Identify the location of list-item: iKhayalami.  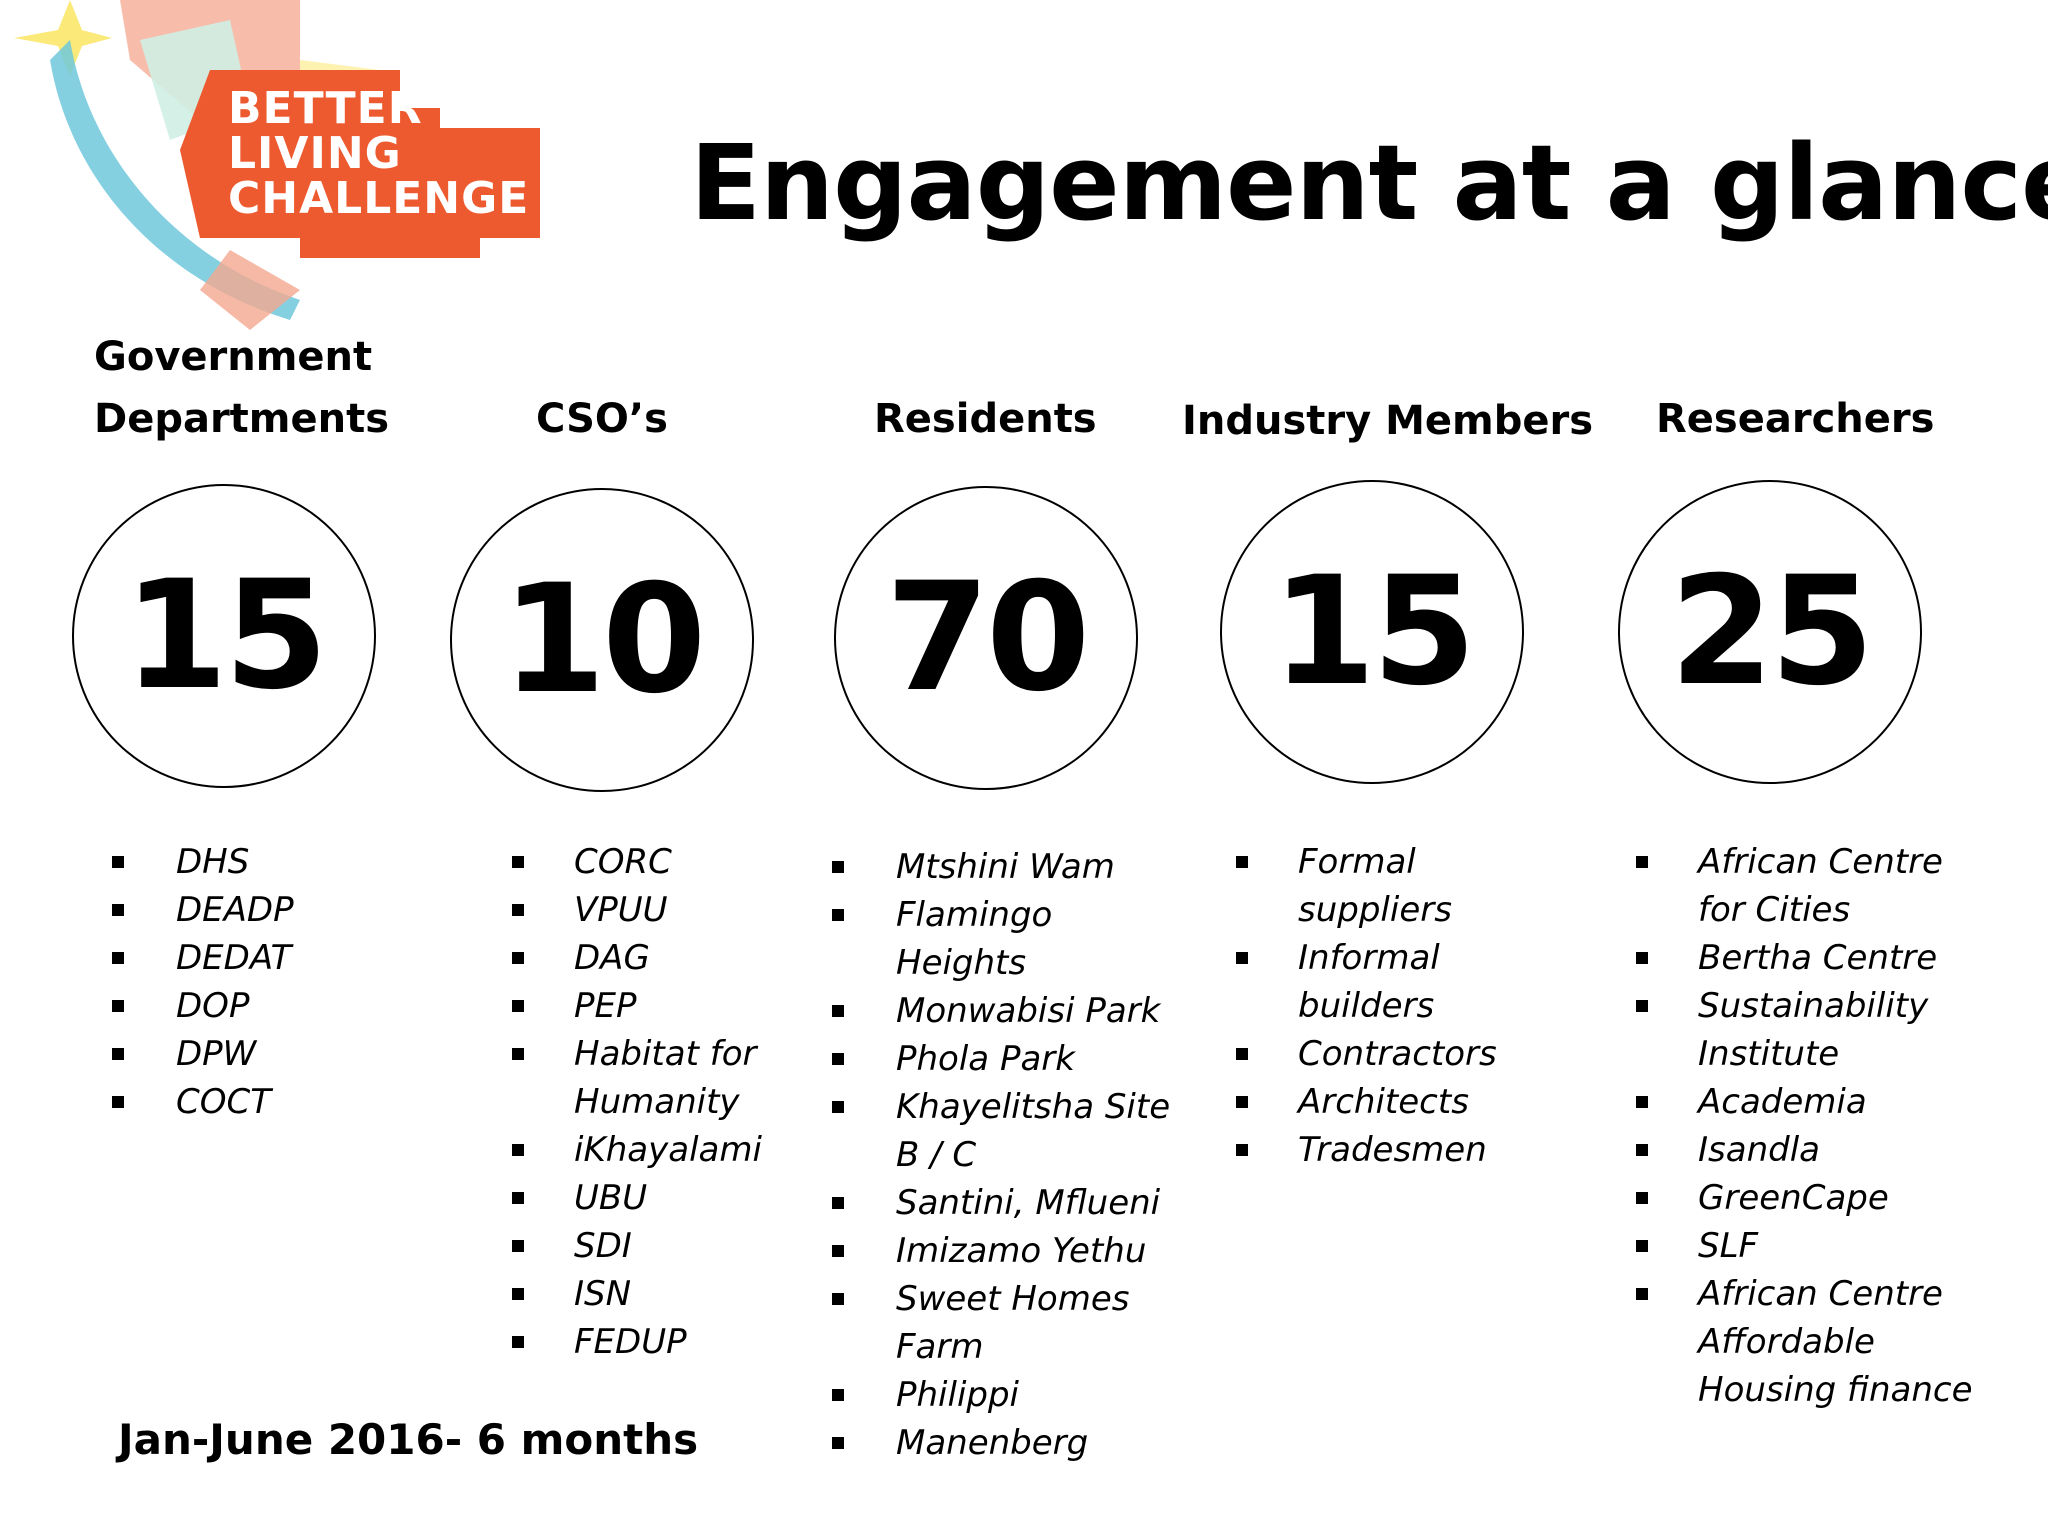
(637, 1150).